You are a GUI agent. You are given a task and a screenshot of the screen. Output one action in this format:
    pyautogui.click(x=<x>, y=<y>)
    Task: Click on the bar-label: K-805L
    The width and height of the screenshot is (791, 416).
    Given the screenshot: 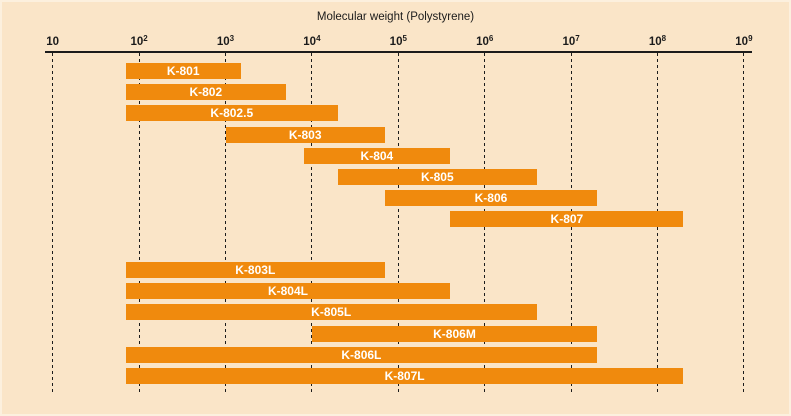 What is the action you would take?
    pyautogui.click(x=331, y=312)
    